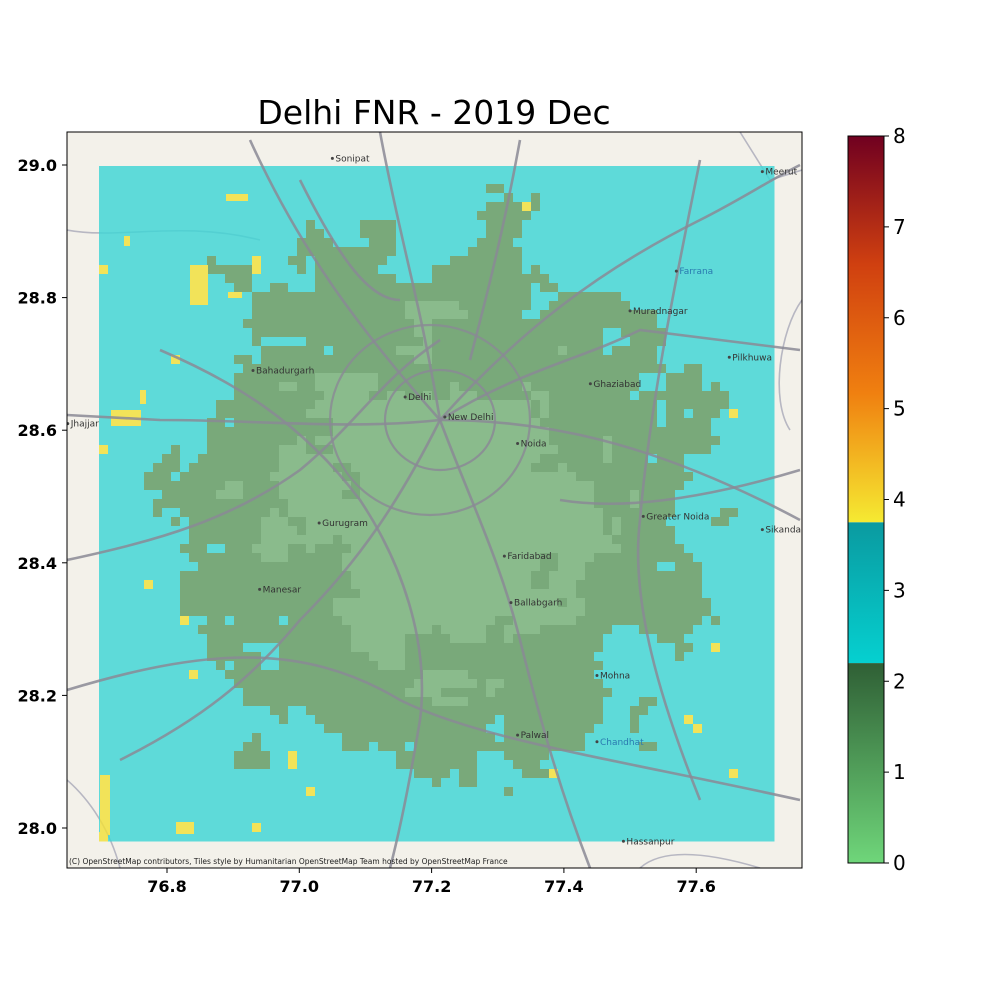 The image size is (1000, 1000). I want to click on place-label: Palwal, so click(535, 736).